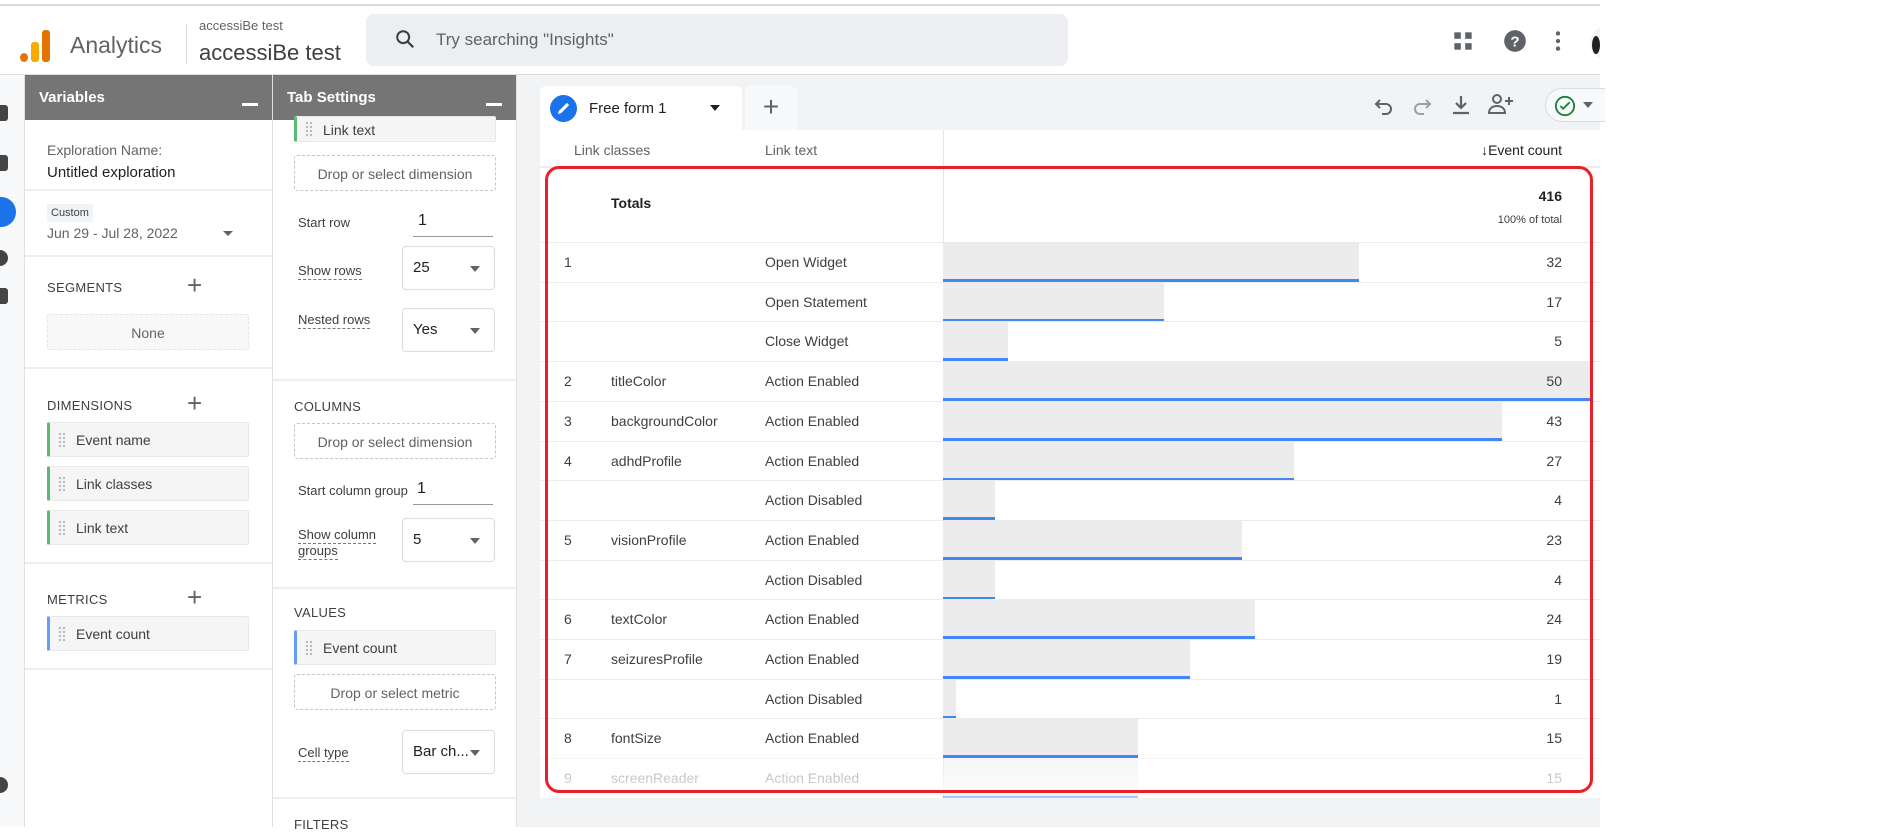 Image resolution: width=1879 pixels, height=832 pixels. What do you see at coordinates (646, 460) in the screenshot?
I see `link-class-cell: adhdProfile` at bounding box center [646, 460].